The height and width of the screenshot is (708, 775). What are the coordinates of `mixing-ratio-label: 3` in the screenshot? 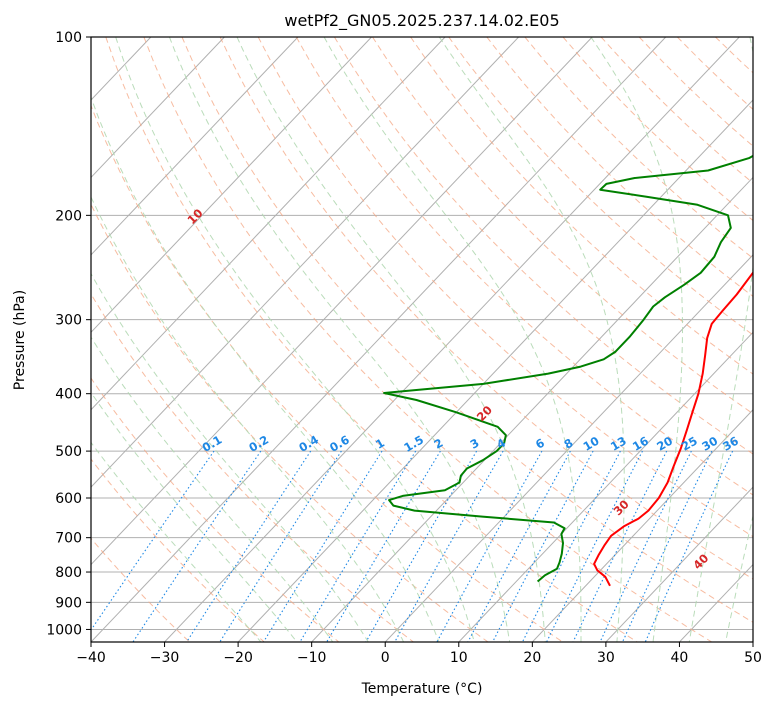 It's located at (475, 444).